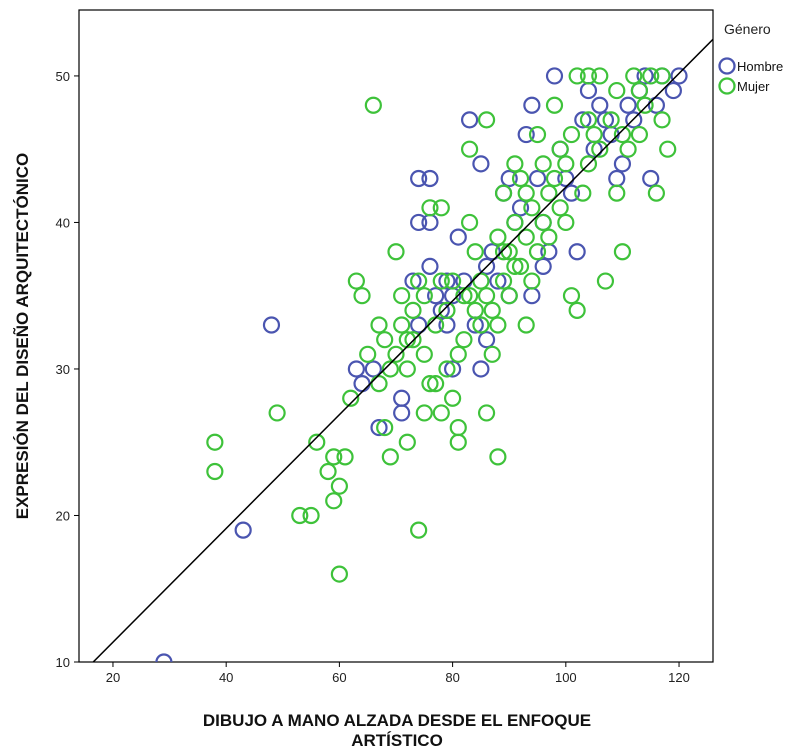 Image resolution: width=796 pixels, height=753 pixels. What do you see at coordinates (63, 222) in the screenshot?
I see `y-tick-label: 40` at bounding box center [63, 222].